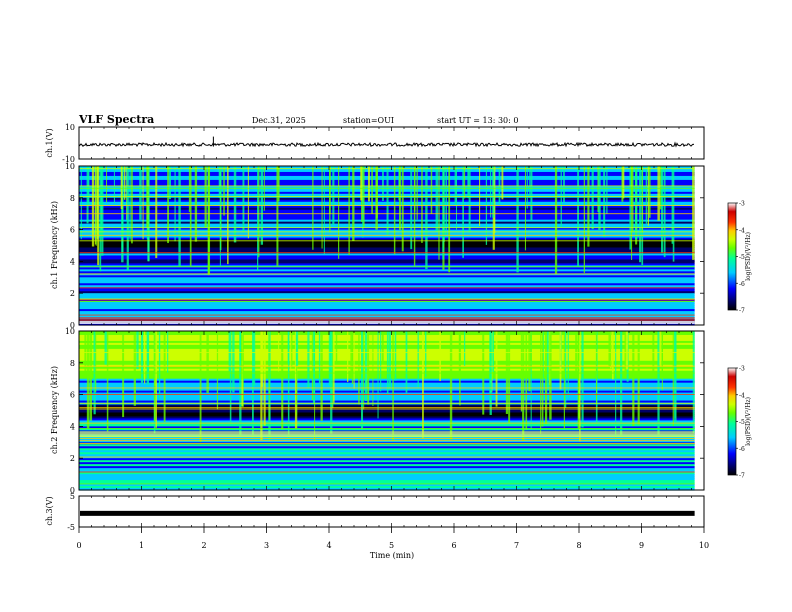 This screenshot has width=792, height=612. What do you see at coordinates (748, 421) in the screenshot?
I see `colorbar-label: log(PSD)(V²/Hz)` at bounding box center [748, 421].